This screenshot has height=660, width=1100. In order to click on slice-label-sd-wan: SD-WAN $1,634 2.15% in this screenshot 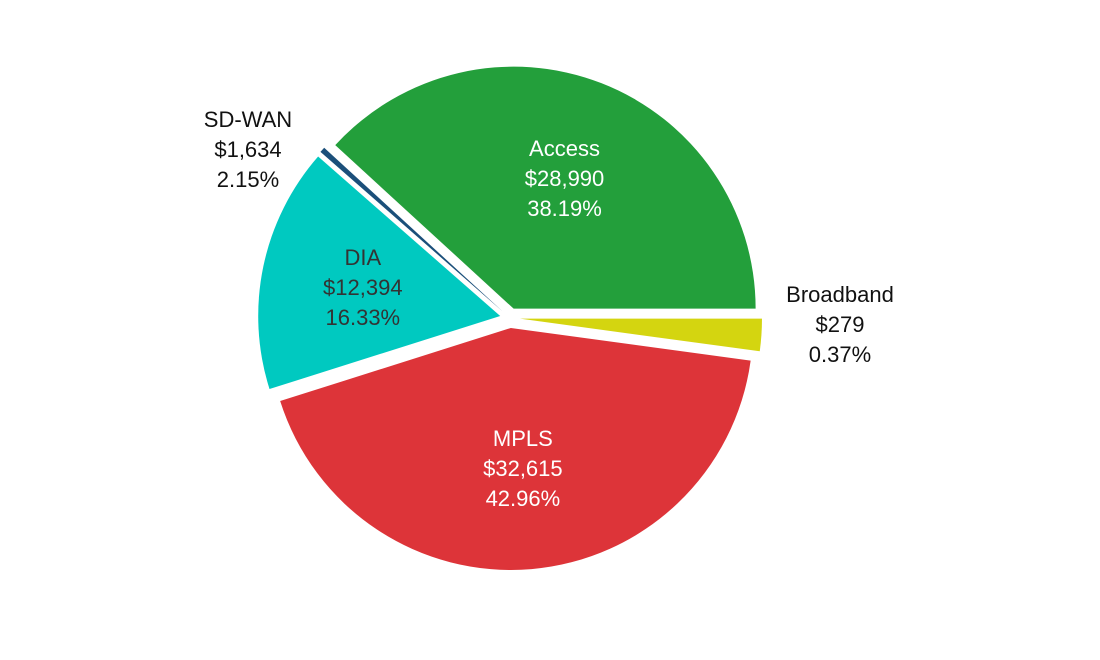, I will do `click(248, 149)`.